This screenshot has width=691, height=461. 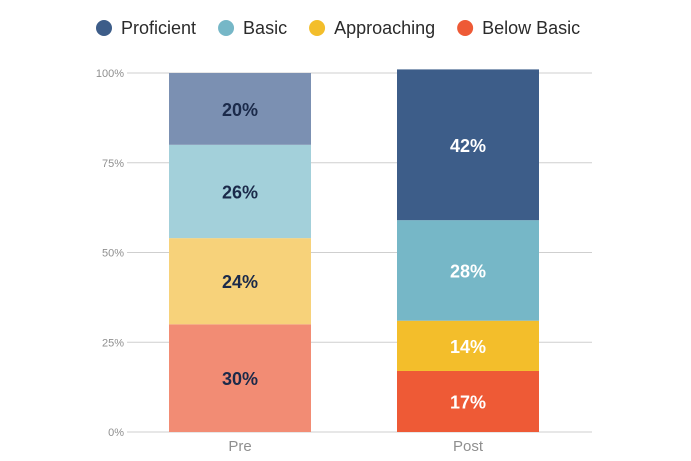 What do you see at coordinates (465, 28) in the screenshot?
I see `legend-swatch-below-basic` at bounding box center [465, 28].